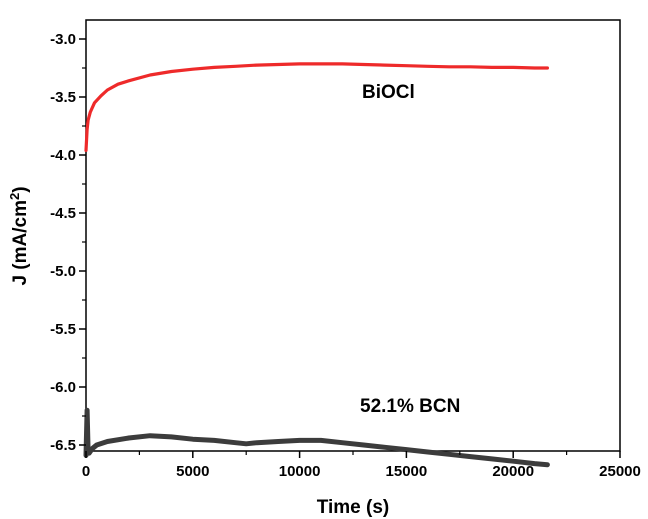 The height and width of the screenshot is (519, 648). Describe the element at coordinates (316, 437) in the screenshot. I see `series-line-bcn` at that location.